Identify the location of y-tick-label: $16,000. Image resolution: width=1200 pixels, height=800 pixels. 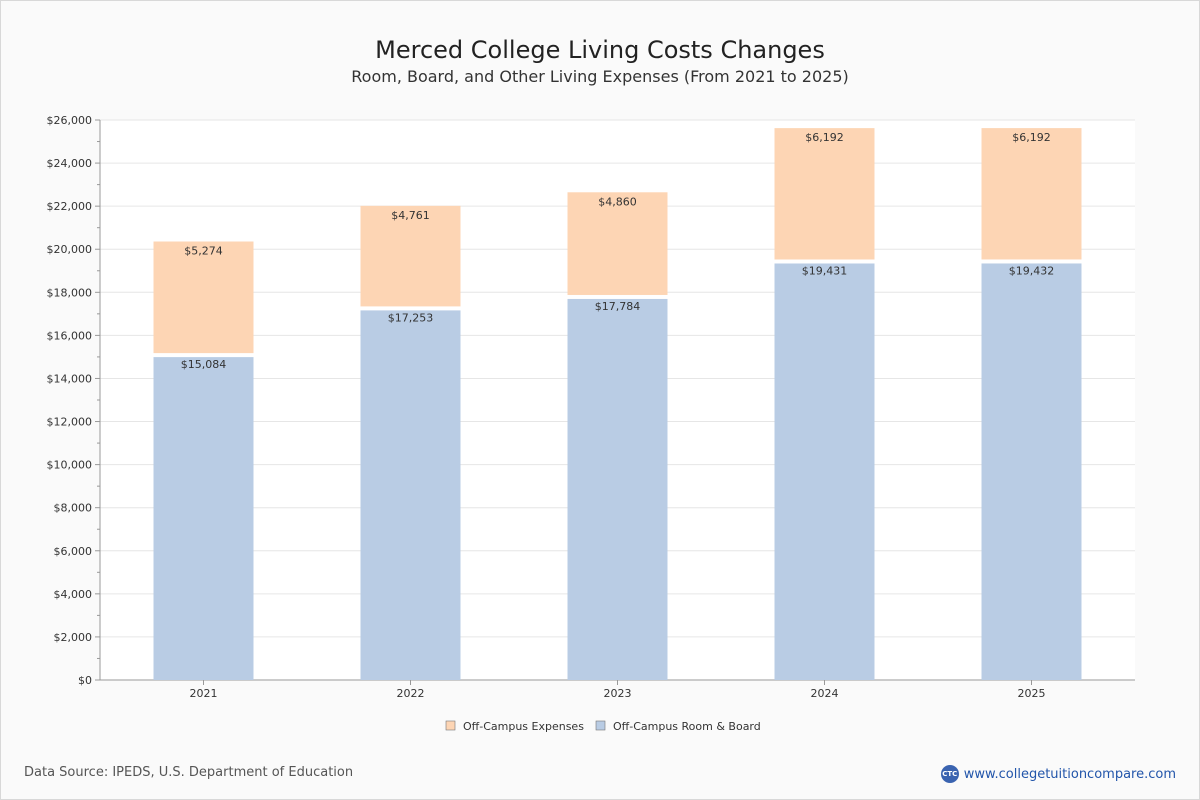
(70, 335).